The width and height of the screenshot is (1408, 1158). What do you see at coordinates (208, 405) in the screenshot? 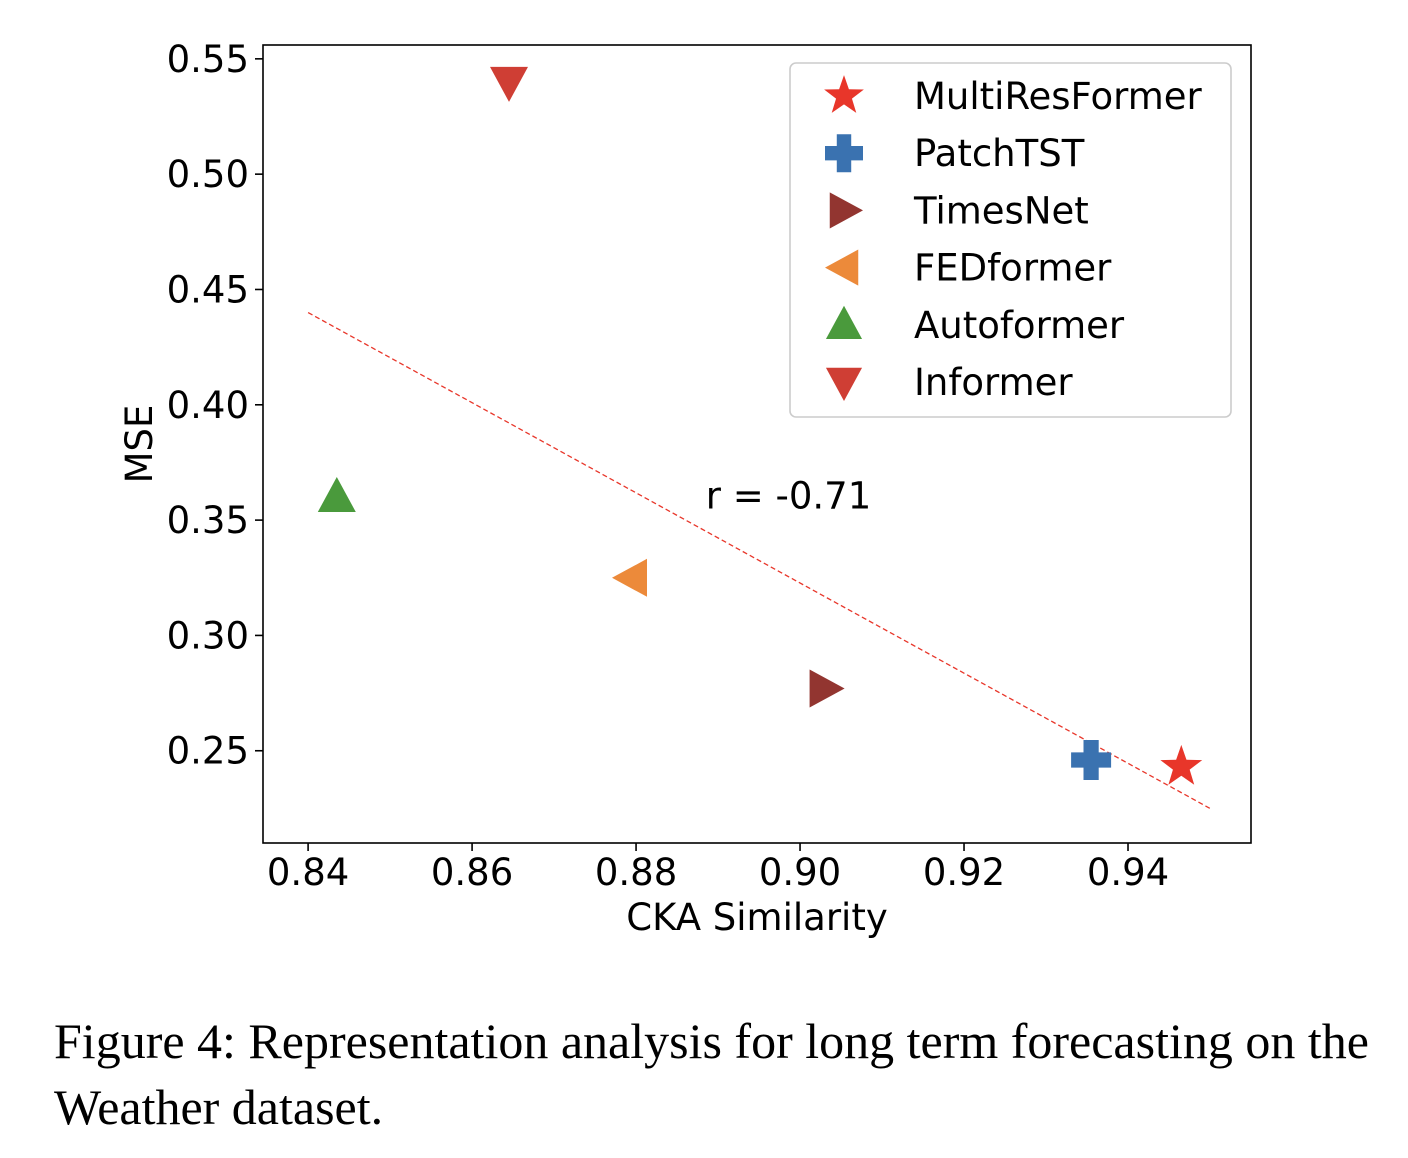
I see `y-tick-label: 0.40` at bounding box center [208, 405].